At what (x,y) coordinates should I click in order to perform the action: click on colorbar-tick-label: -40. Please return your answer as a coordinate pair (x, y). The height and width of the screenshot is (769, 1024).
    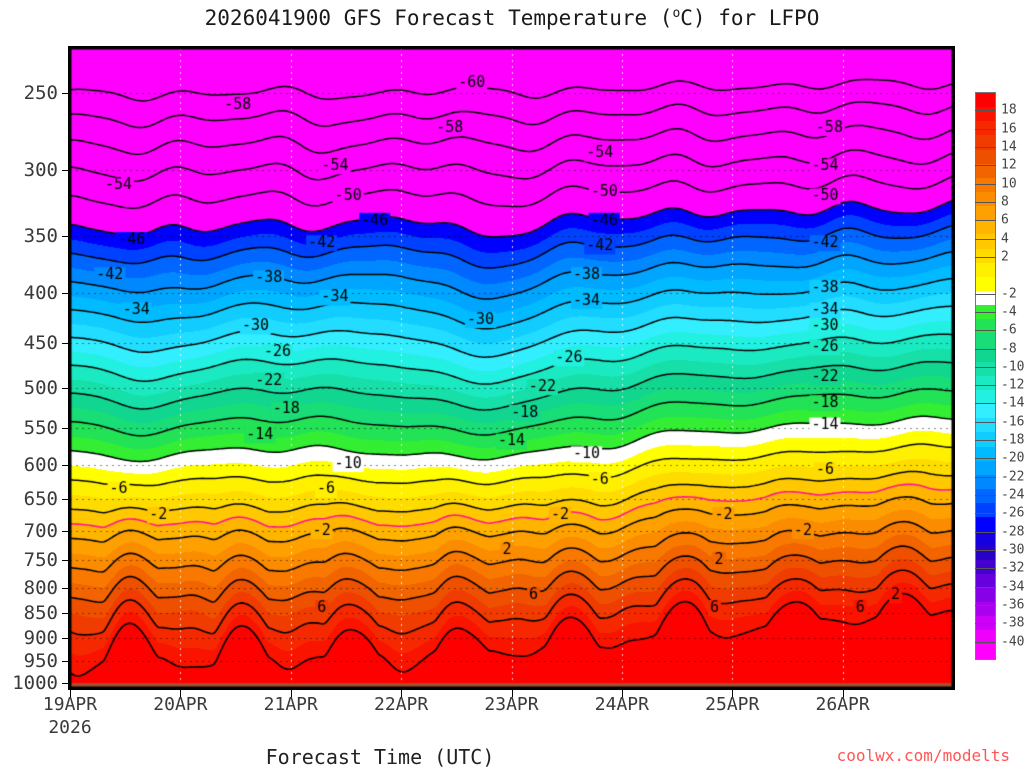
    Looking at the image, I should click on (1012, 642).